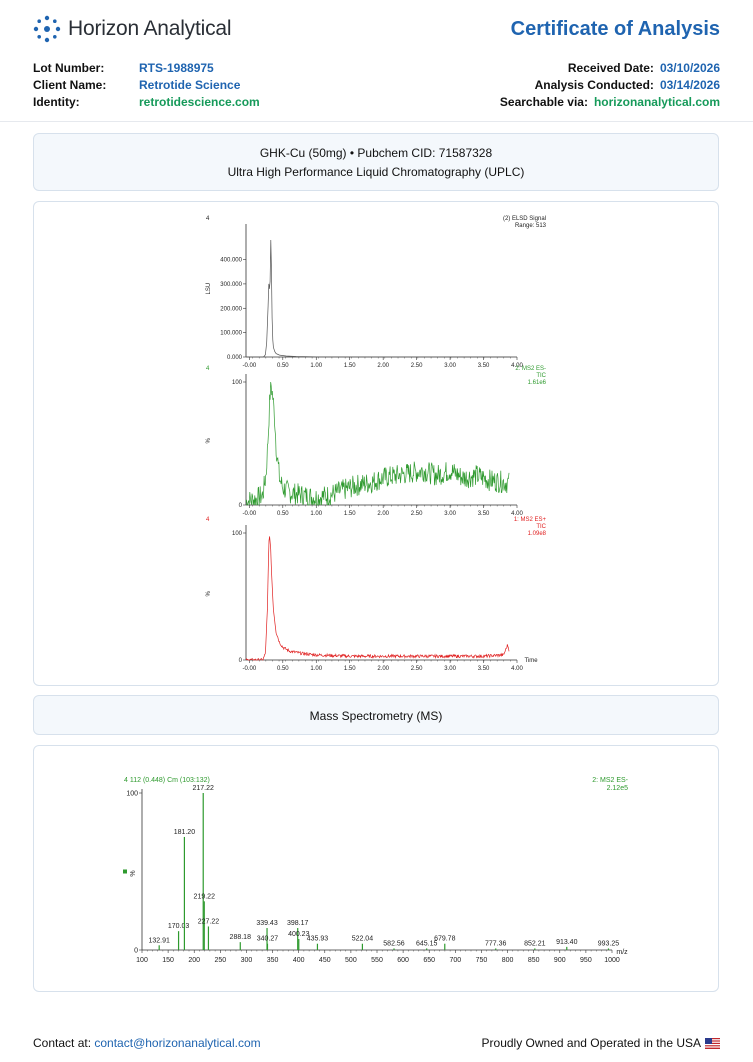  What do you see at coordinates (591, 1043) in the screenshot?
I see `usa-text: Proudly Owned and Operated in the USA` at bounding box center [591, 1043].